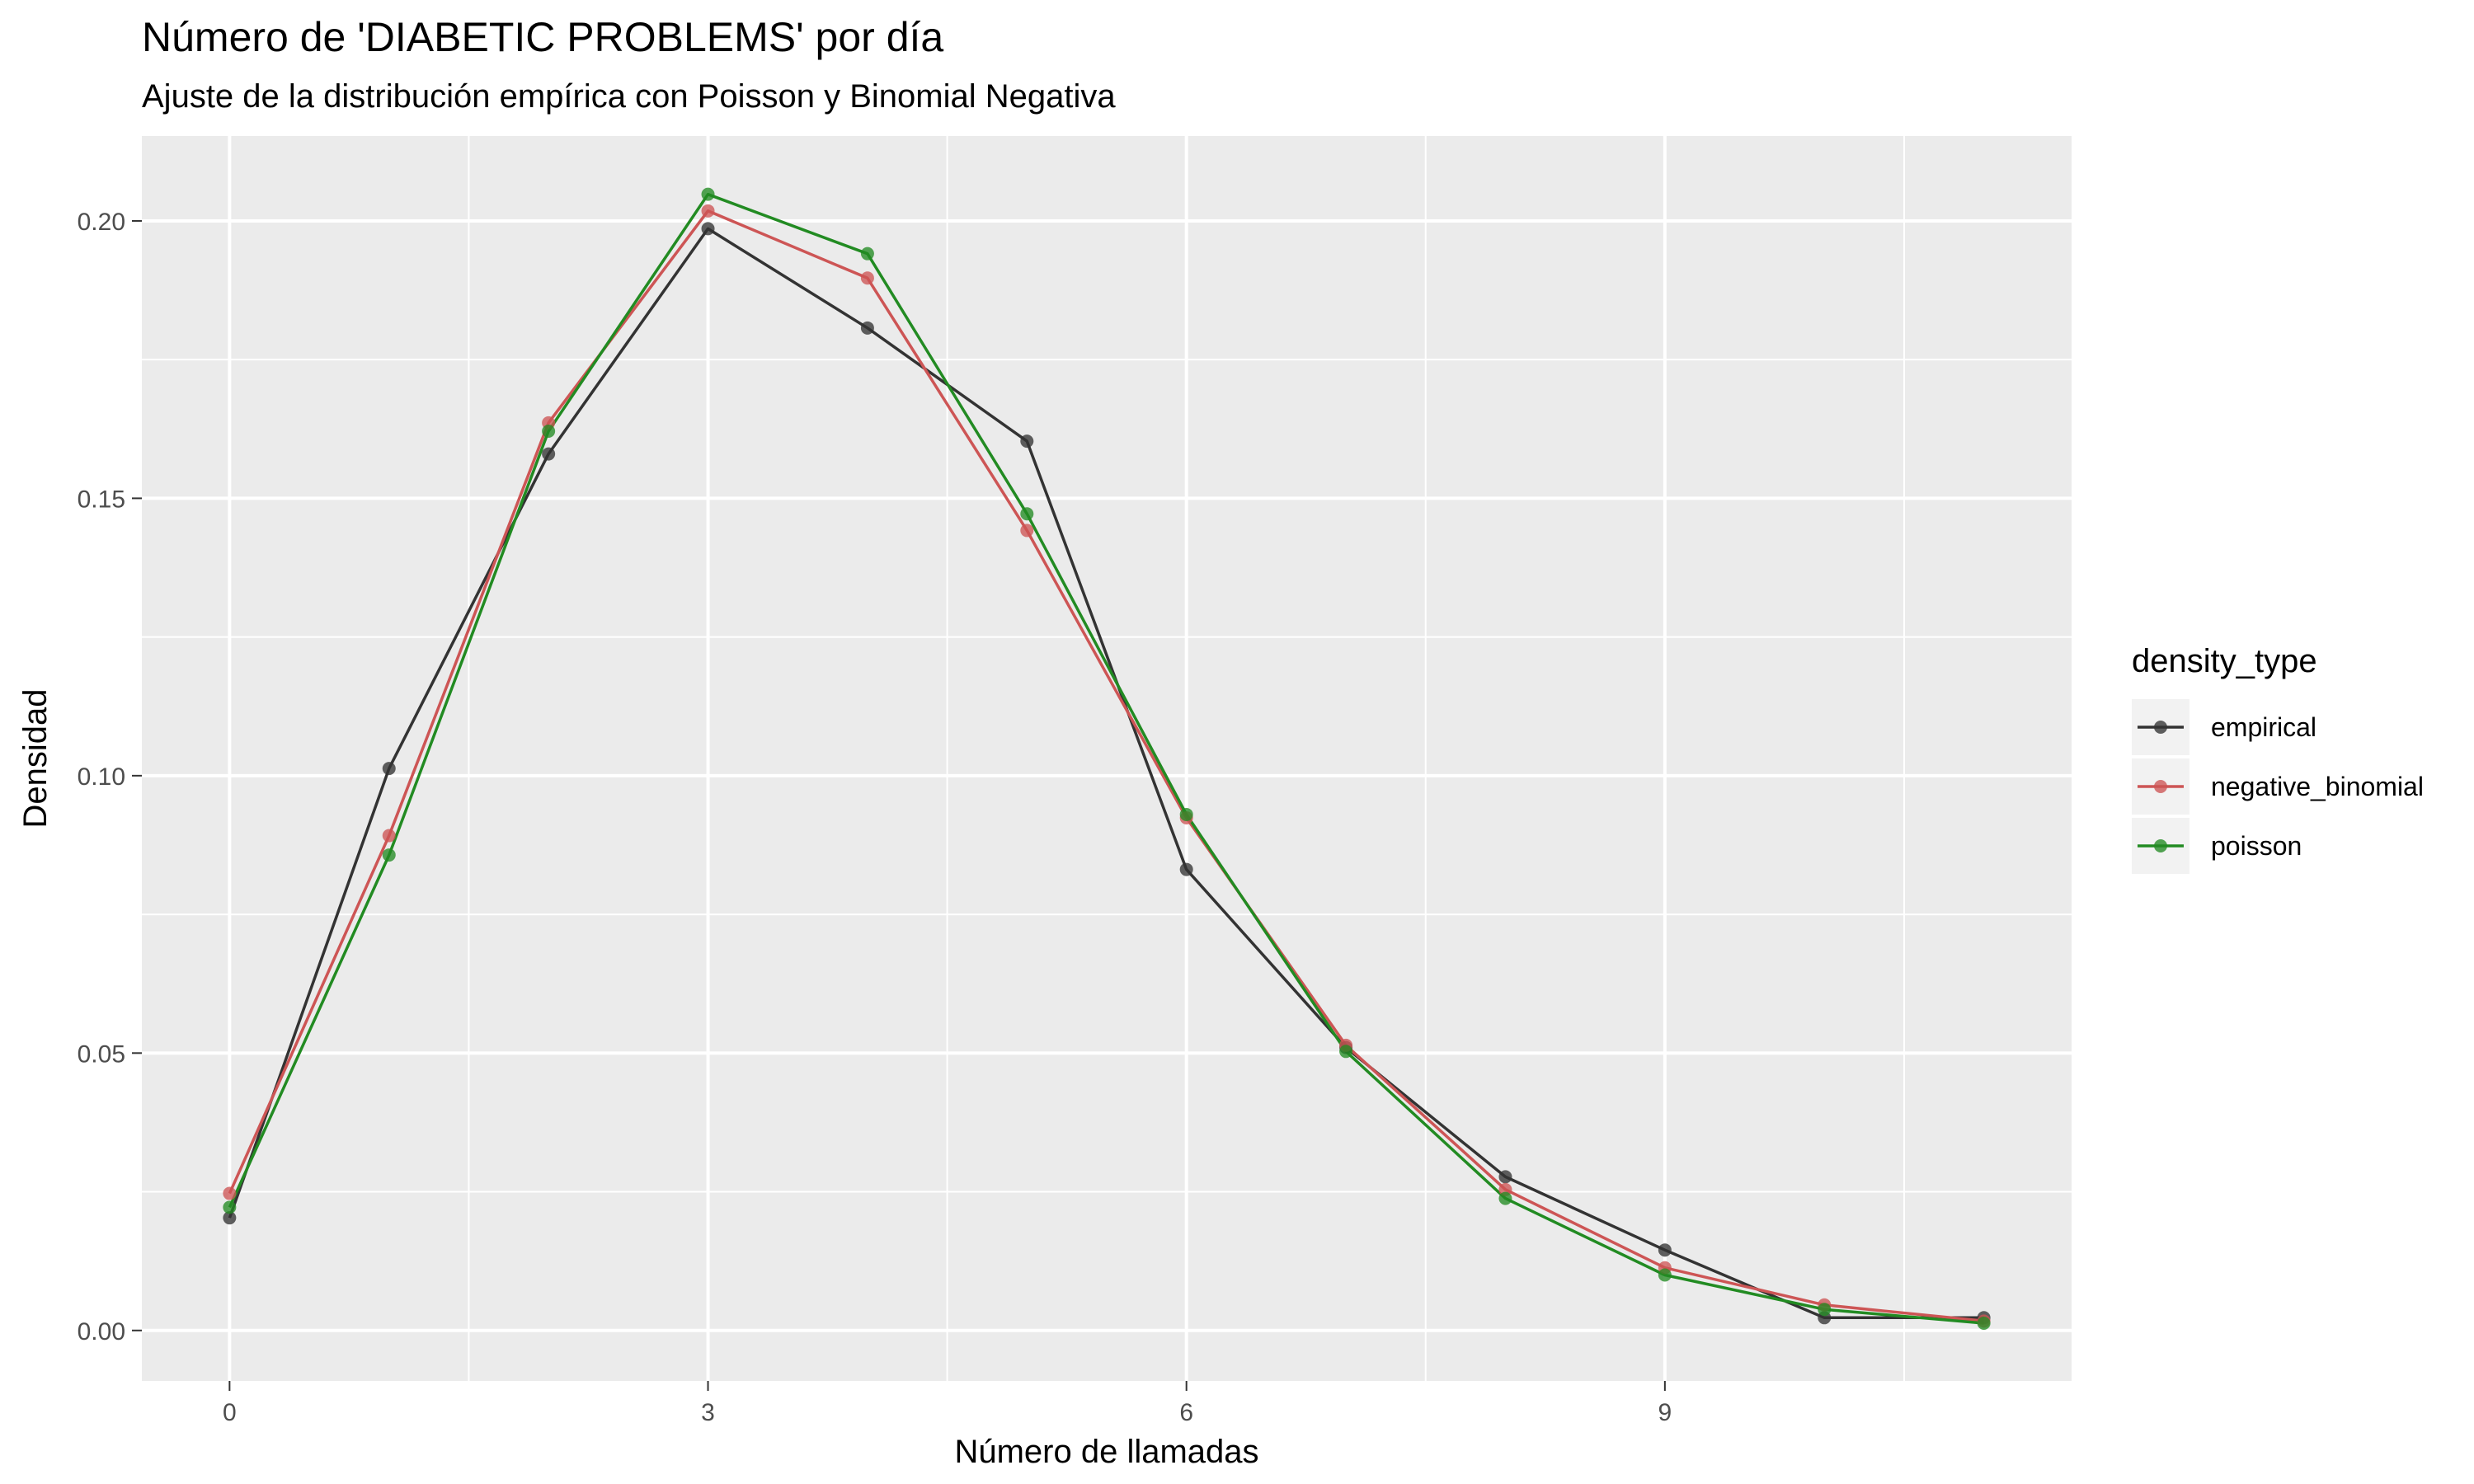  What do you see at coordinates (1106, 1452) in the screenshot?
I see `x-axis-title: Número de llamadas` at bounding box center [1106, 1452].